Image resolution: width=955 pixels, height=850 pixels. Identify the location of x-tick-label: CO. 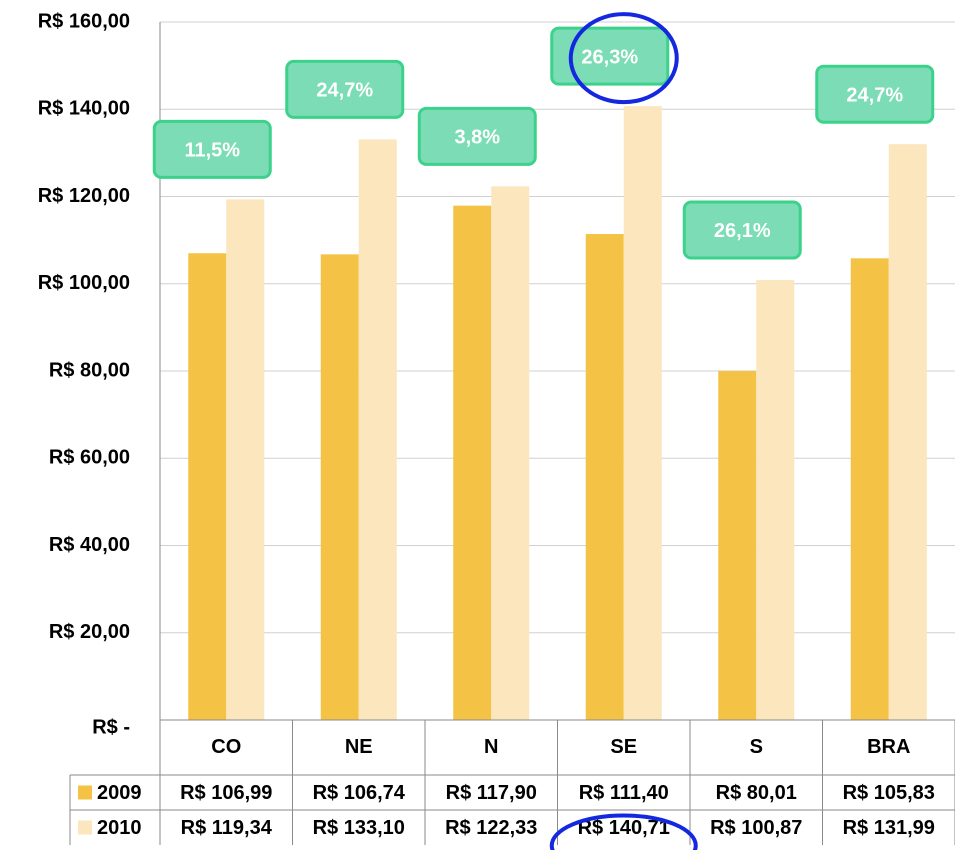
(226, 747).